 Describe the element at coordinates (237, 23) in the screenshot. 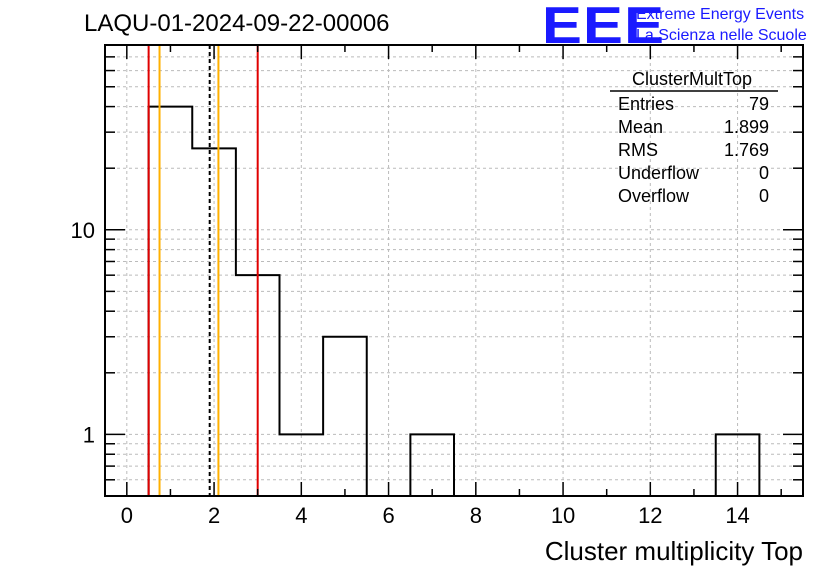

I see `chart-title: LAQU-01-2024-09-22-00006` at that location.